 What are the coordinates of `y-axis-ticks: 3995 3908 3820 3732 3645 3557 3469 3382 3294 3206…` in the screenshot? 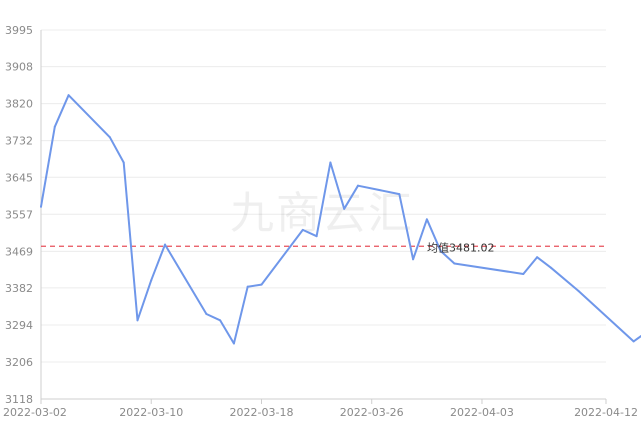 It's located at (19, 215).